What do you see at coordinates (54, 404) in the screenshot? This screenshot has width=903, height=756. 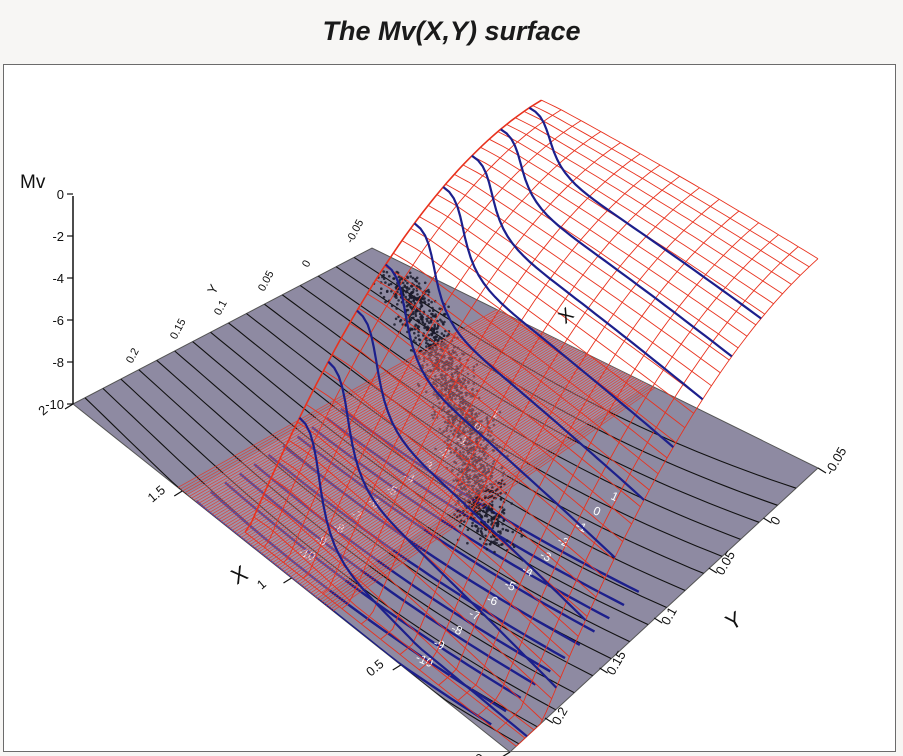 I see `z-tick-label: -10` at bounding box center [54, 404].